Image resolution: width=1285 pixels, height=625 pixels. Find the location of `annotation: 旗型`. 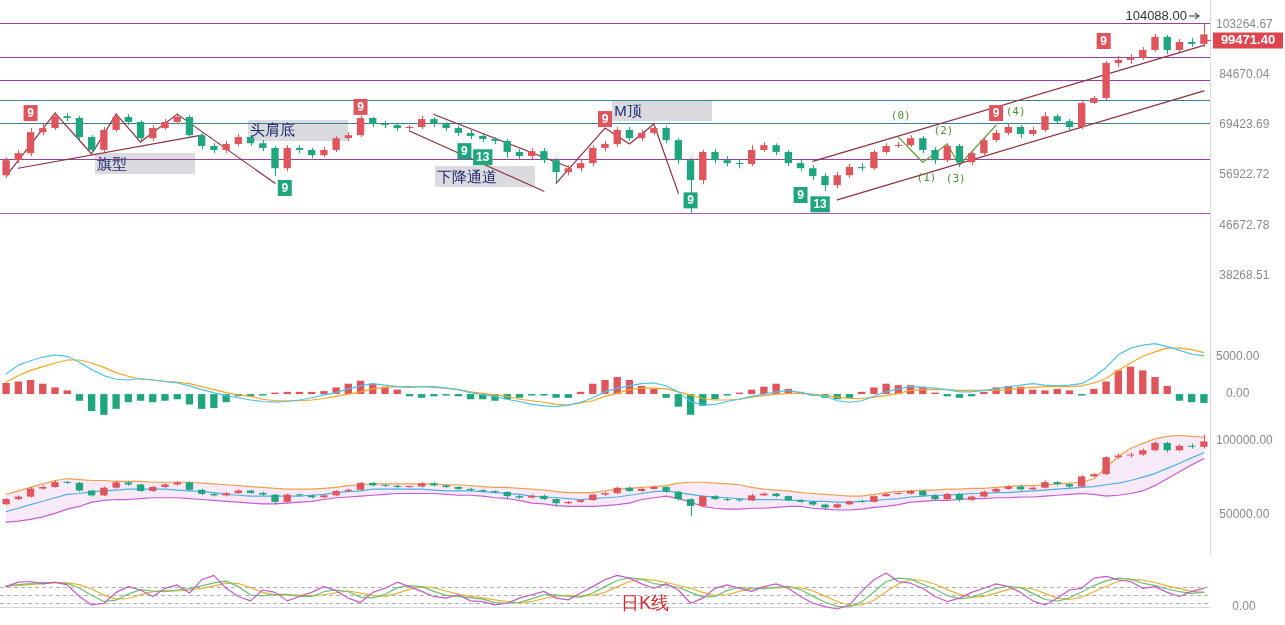

annotation: 旗型 is located at coordinates (111, 164).